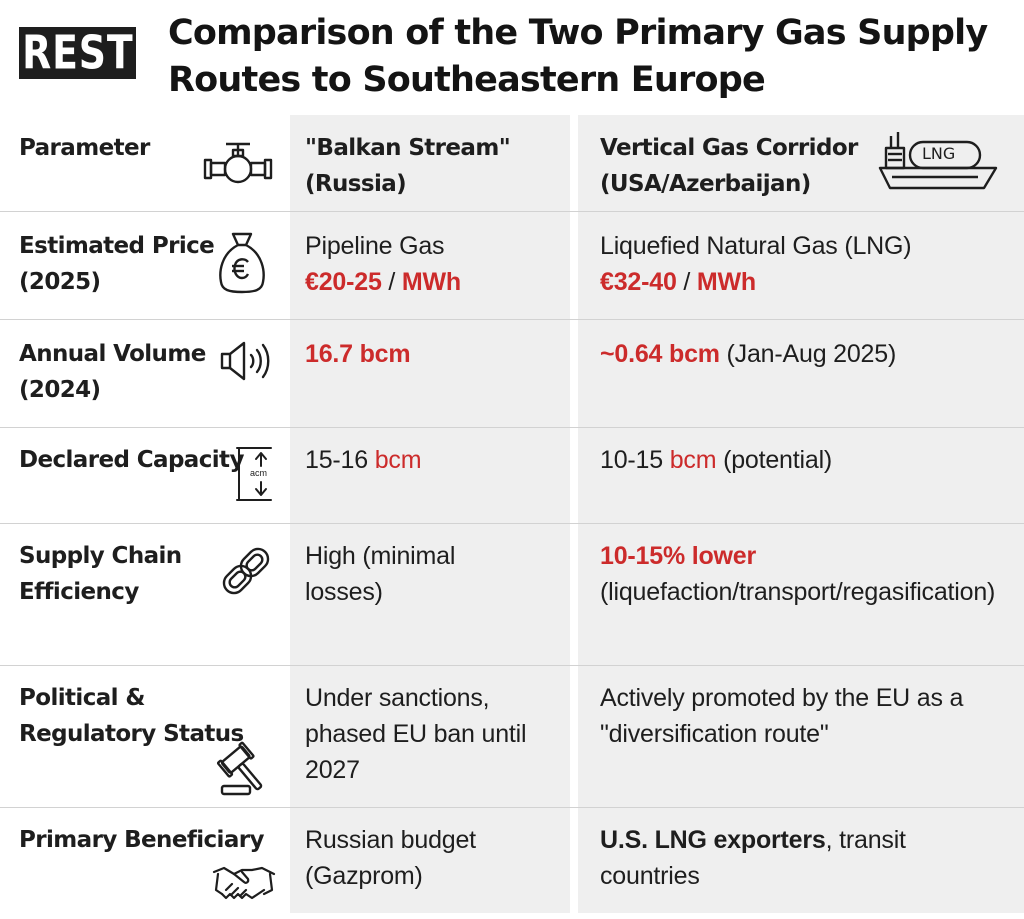  Describe the element at coordinates (358, 354) in the screenshot. I see `balkan-volume-value: 16.7 bcm` at that location.